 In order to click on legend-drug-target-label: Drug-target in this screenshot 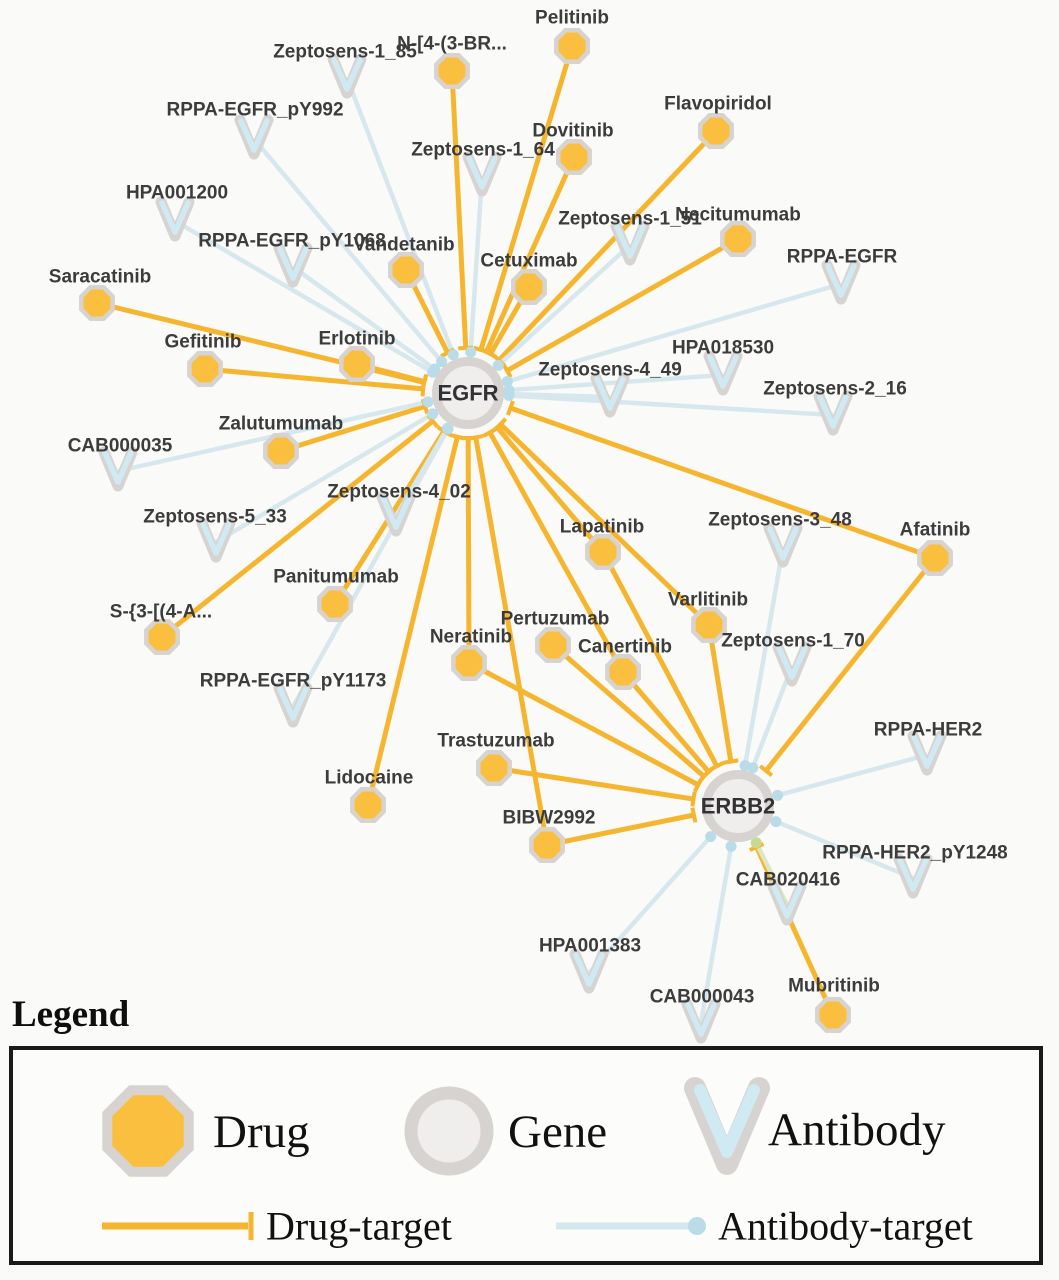, I will do `click(359, 1226)`.